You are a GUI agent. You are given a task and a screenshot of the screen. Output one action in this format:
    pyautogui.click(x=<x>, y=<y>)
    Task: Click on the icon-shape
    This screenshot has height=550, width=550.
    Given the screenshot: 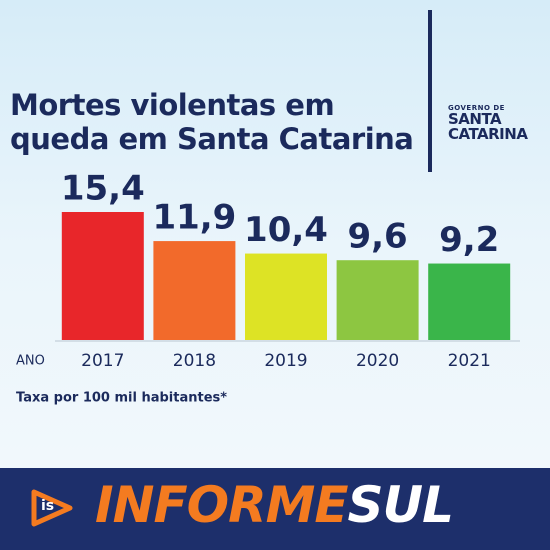 What is the action you would take?
    pyautogui.click(x=52, y=508)
    